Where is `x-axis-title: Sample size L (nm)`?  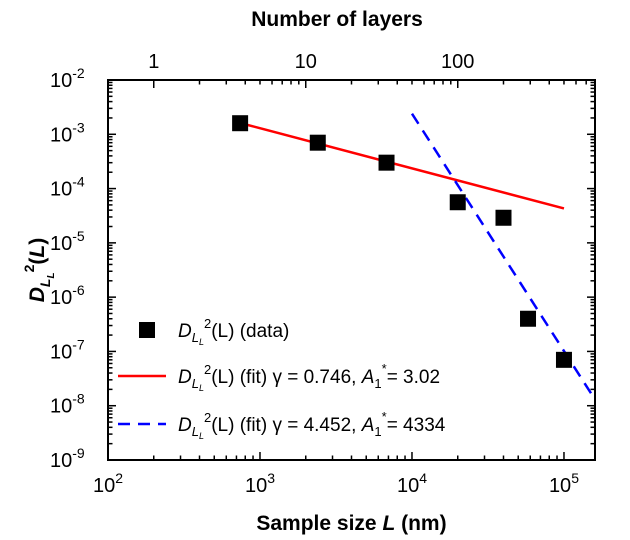
x-axis-title: Sample size L (nm) is located at coordinates (351, 523).